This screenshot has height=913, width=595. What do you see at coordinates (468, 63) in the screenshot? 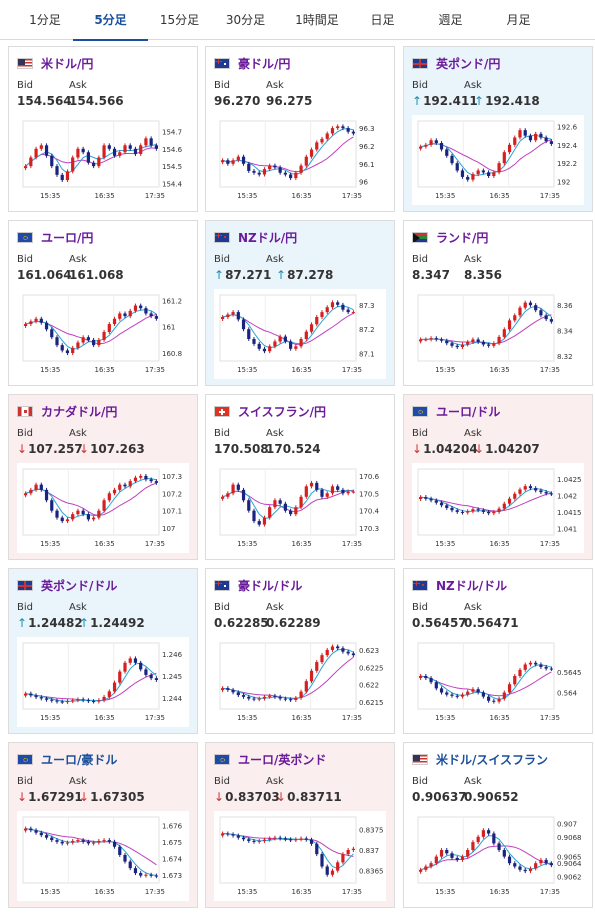
I see `pair-name: 英ポンド/円` at bounding box center [468, 63].